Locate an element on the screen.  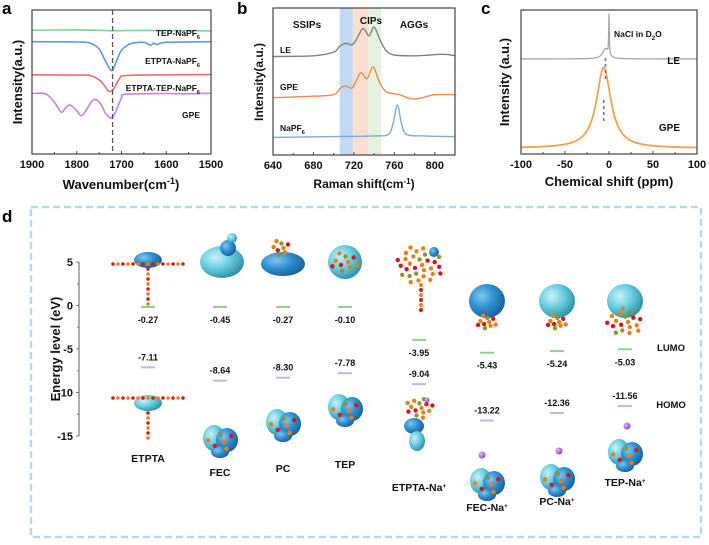
molecule-name: FEC-Na+ is located at coordinates (487, 508).